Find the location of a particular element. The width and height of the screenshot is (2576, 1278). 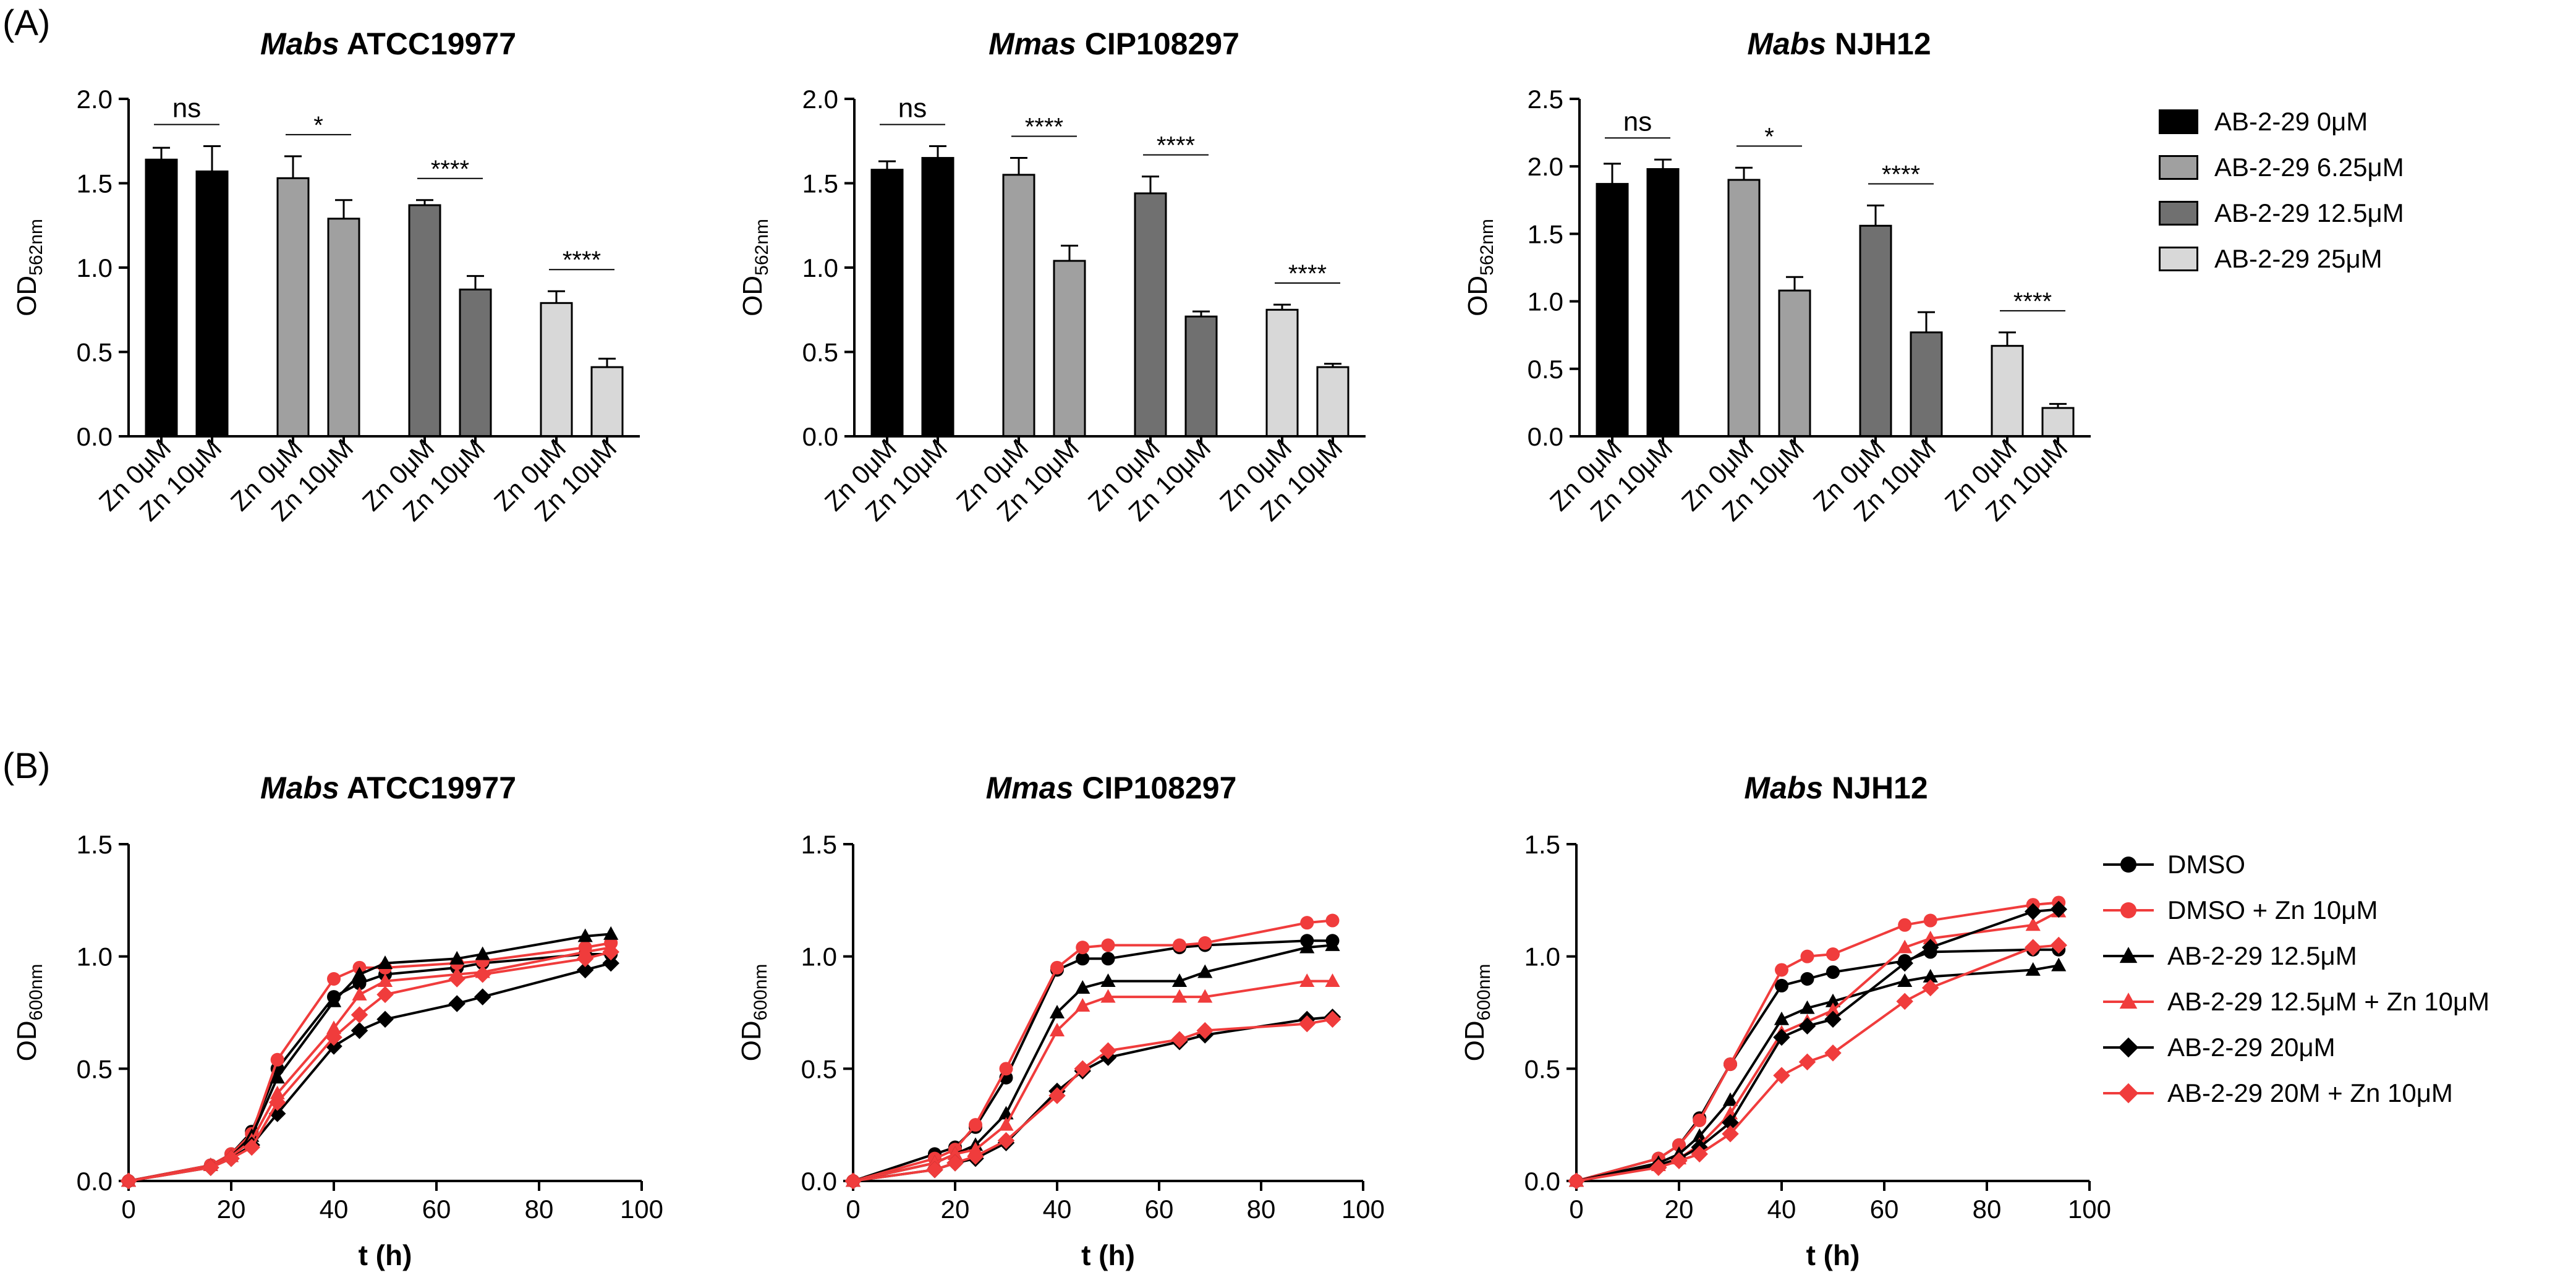

chart-title: Mabs NJH12 is located at coordinates (1839, 44).